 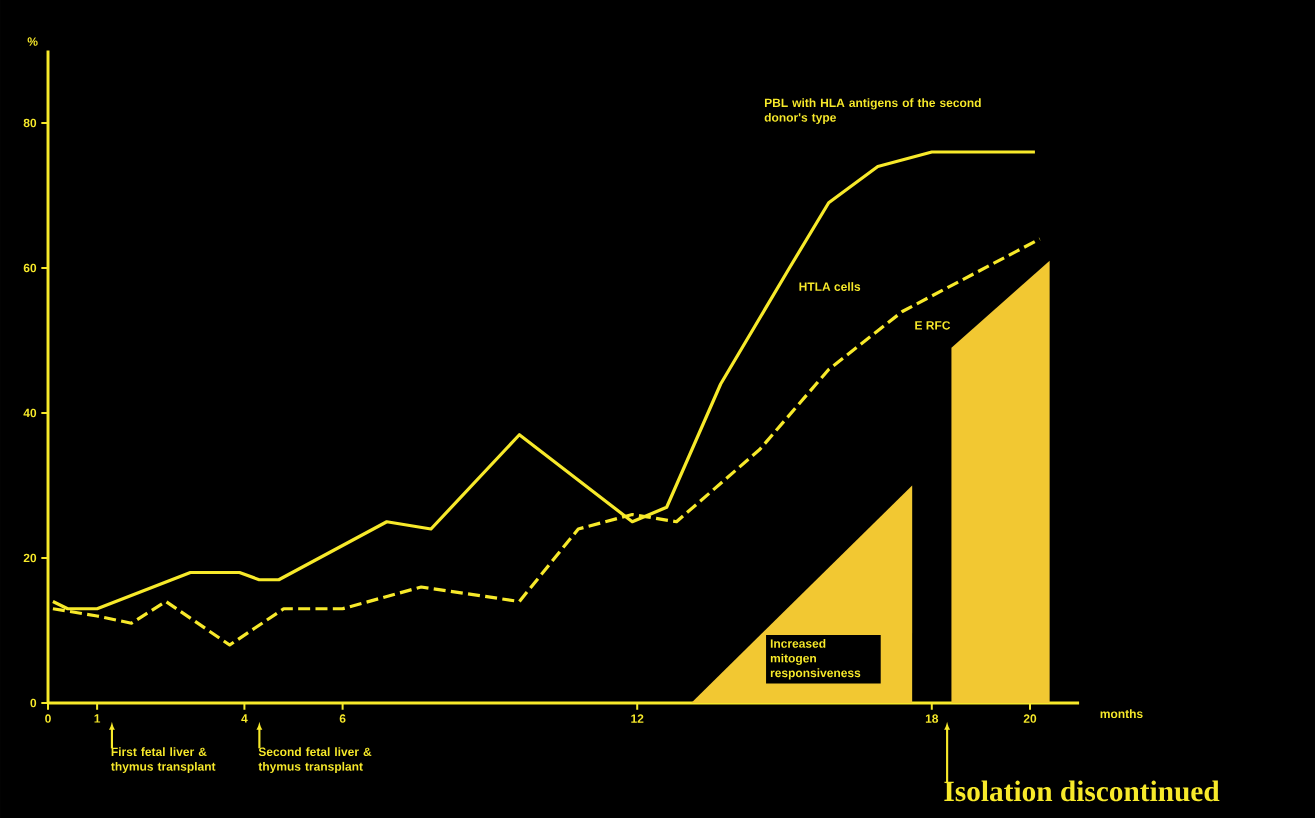 What do you see at coordinates (342, 718) in the screenshot?
I see `x-tick-label: 6` at bounding box center [342, 718].